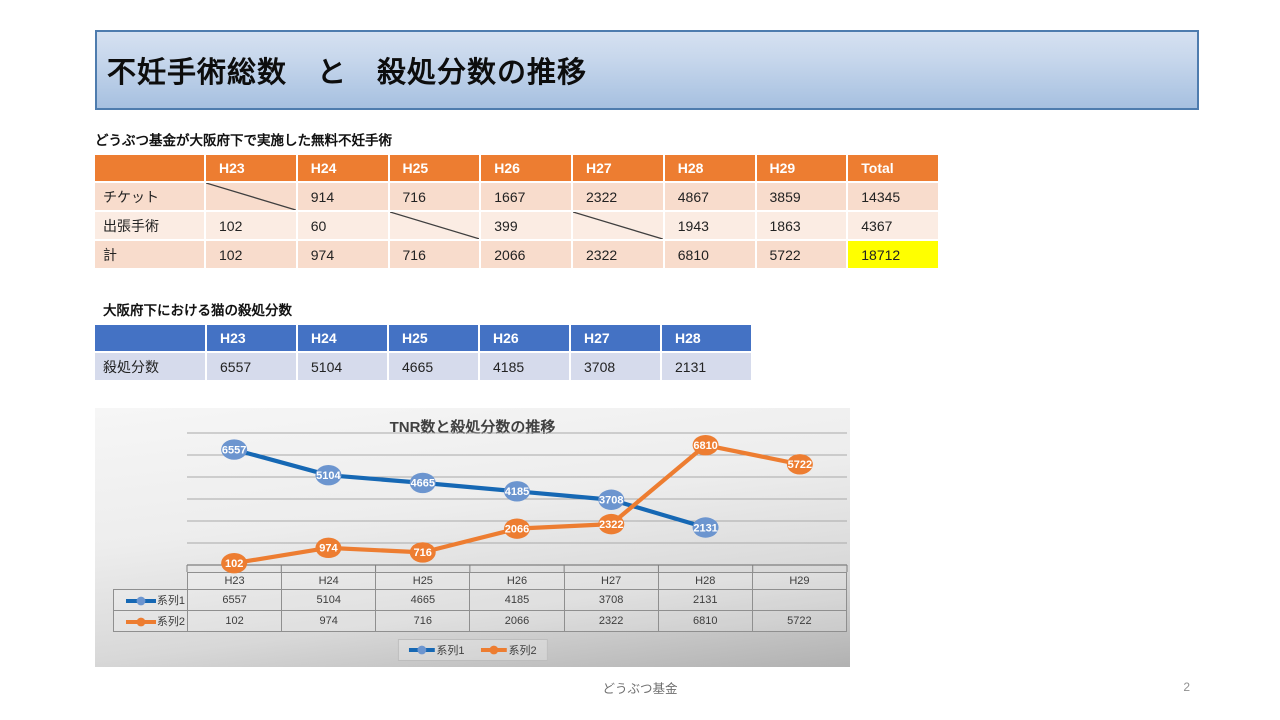  Describe the element at coordinates (170, 622) in the screenshot. I see `series-name-label: 系列2` at that location.